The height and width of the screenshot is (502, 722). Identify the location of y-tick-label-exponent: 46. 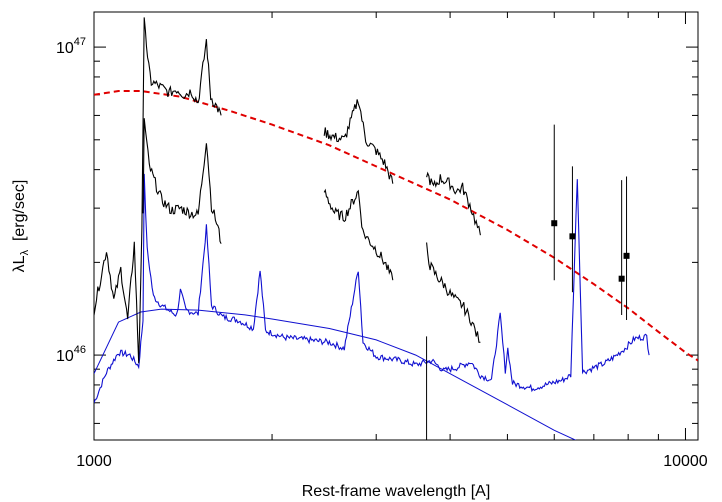
(80, 350).